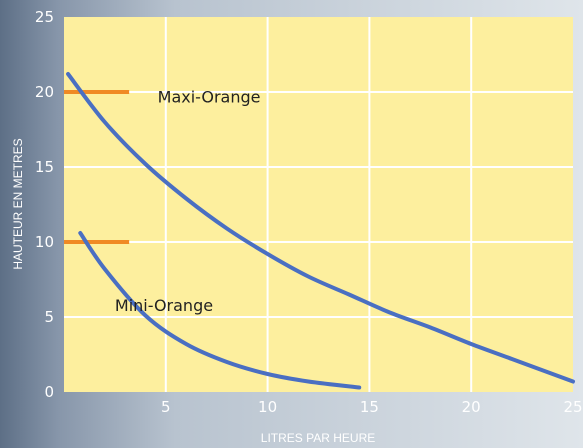 This screenshot has width=583, height=448. I want to click on x-axis-title: LITRES PAR HEURE, so click(318, 438).